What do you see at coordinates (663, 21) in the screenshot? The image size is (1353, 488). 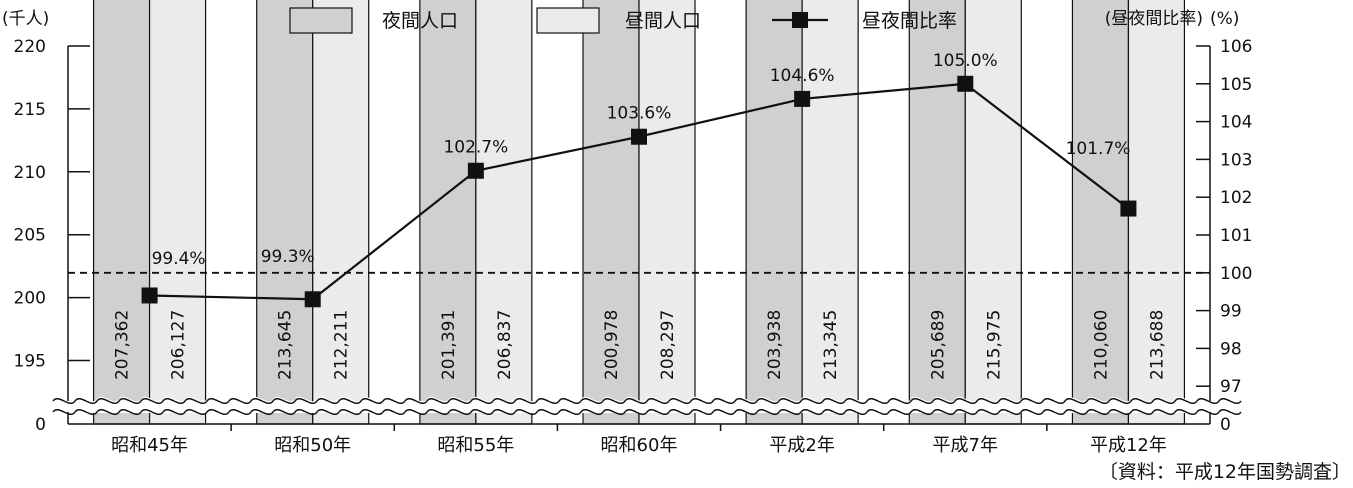 I see `legend-label: 昼間人口` at bounding box center [663, 21].